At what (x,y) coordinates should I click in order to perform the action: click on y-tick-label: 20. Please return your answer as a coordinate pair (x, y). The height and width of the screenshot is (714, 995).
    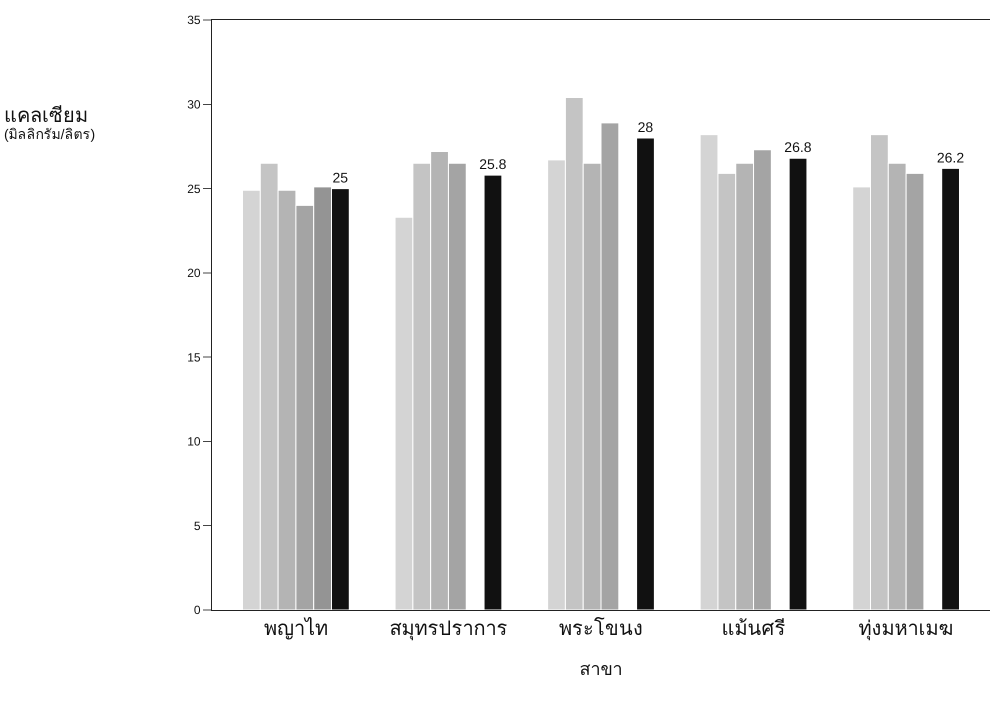
    Looking at the image, I should click on (194, 273).